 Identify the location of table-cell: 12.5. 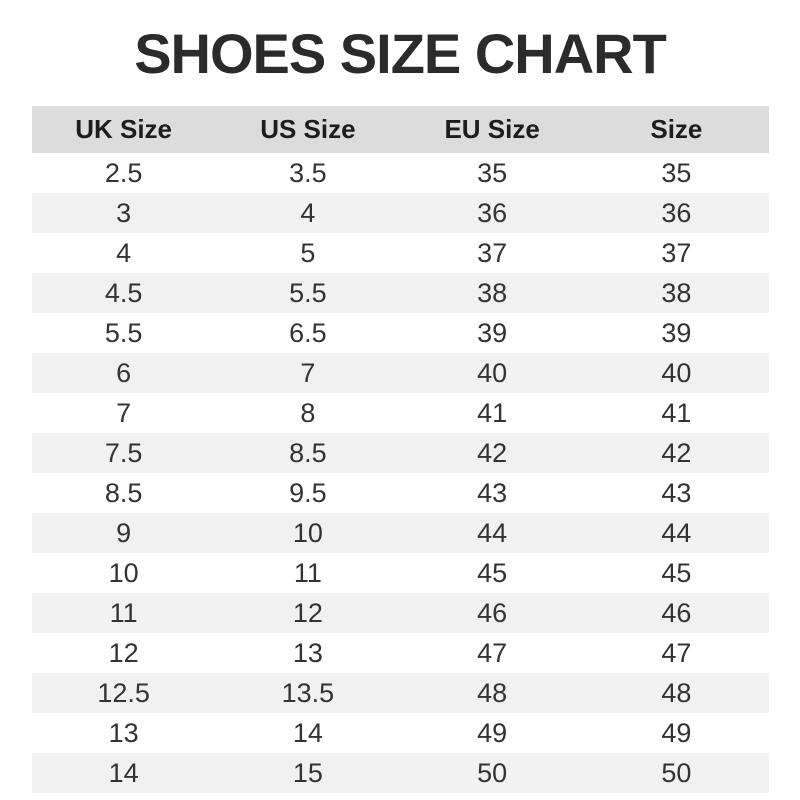
(123, 692).